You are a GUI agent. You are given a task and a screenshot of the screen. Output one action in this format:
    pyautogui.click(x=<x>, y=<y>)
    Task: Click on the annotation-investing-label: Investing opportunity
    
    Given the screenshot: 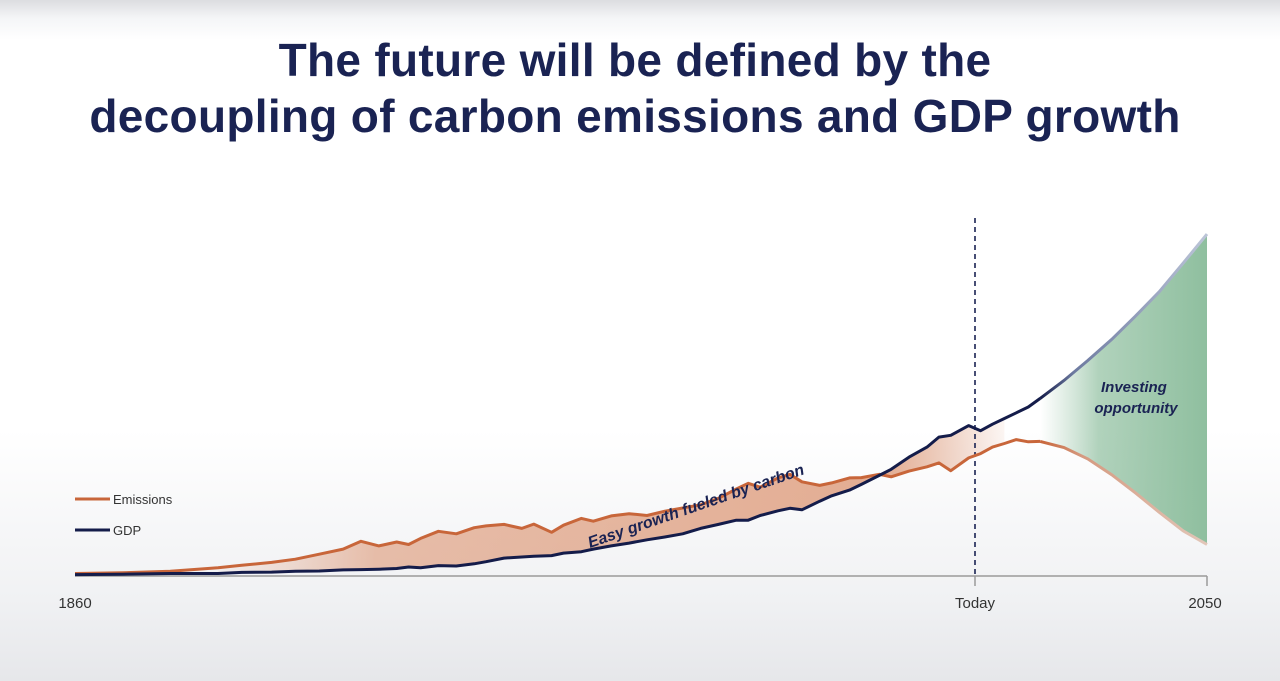 What is the action you would take?
    pyautogui.click(x=1136, y=398)
    